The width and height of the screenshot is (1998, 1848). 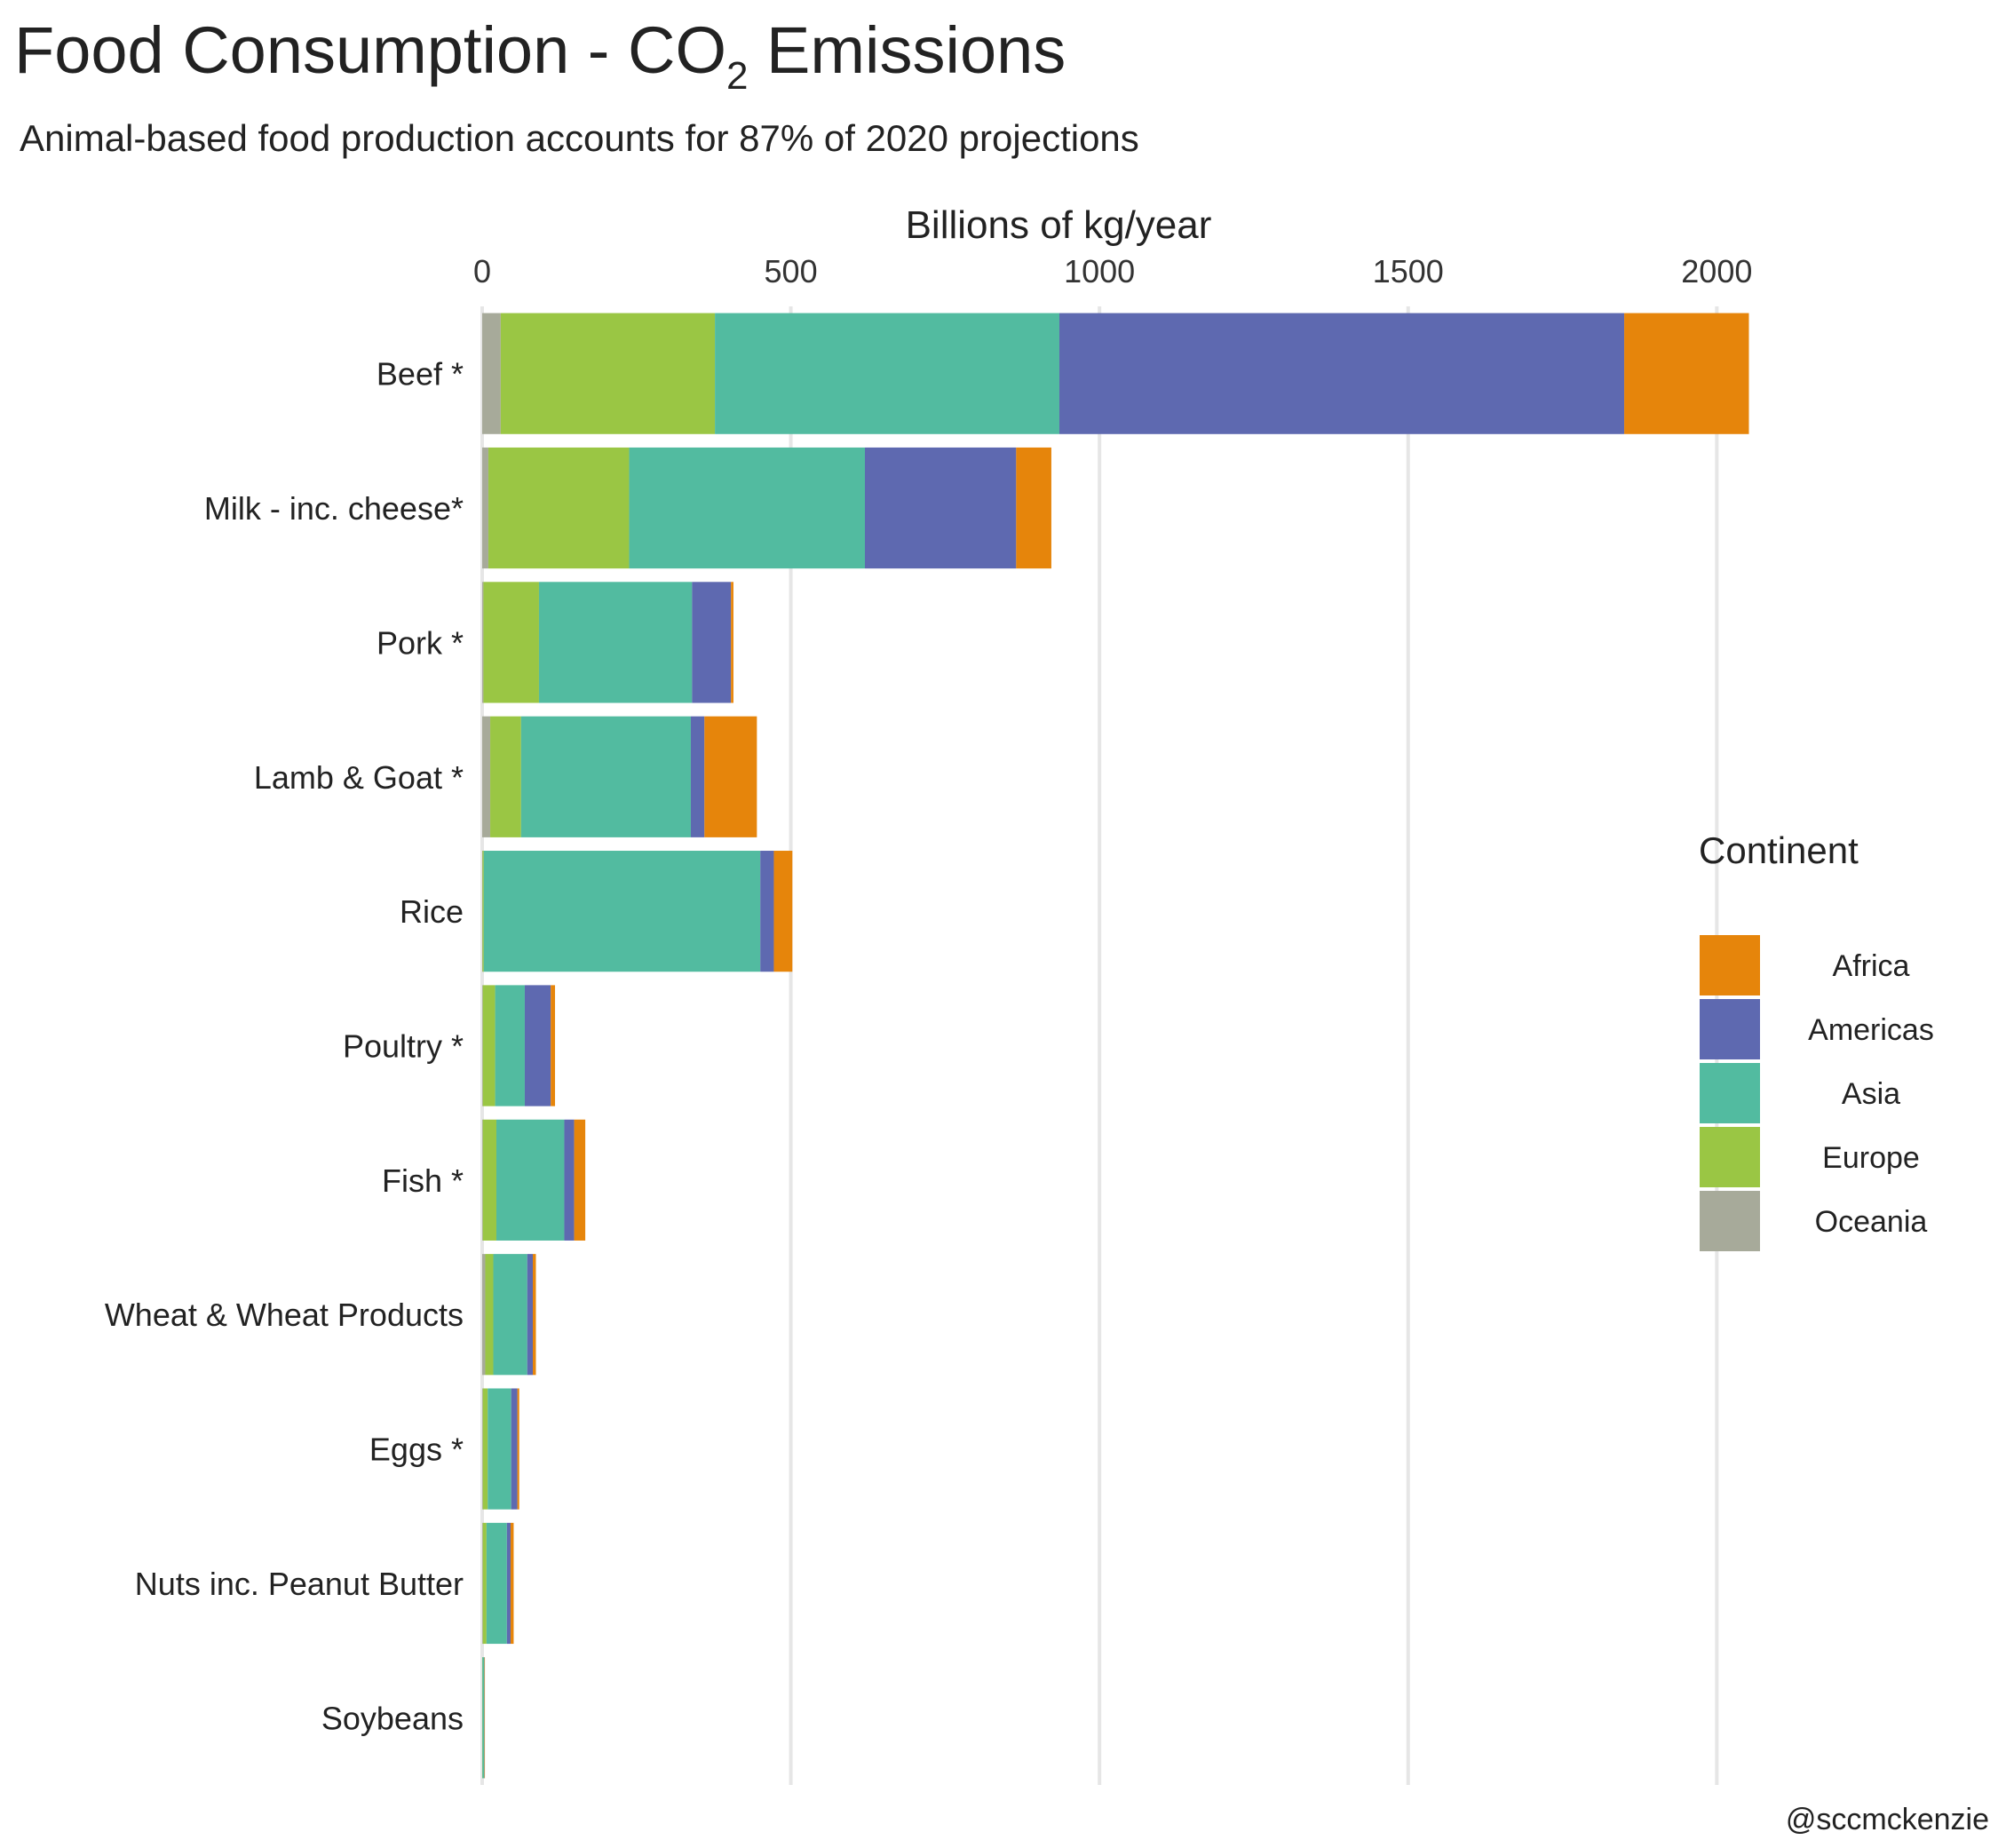 I want to click on legend-swatch-africa, so click(x=1730, y=965).